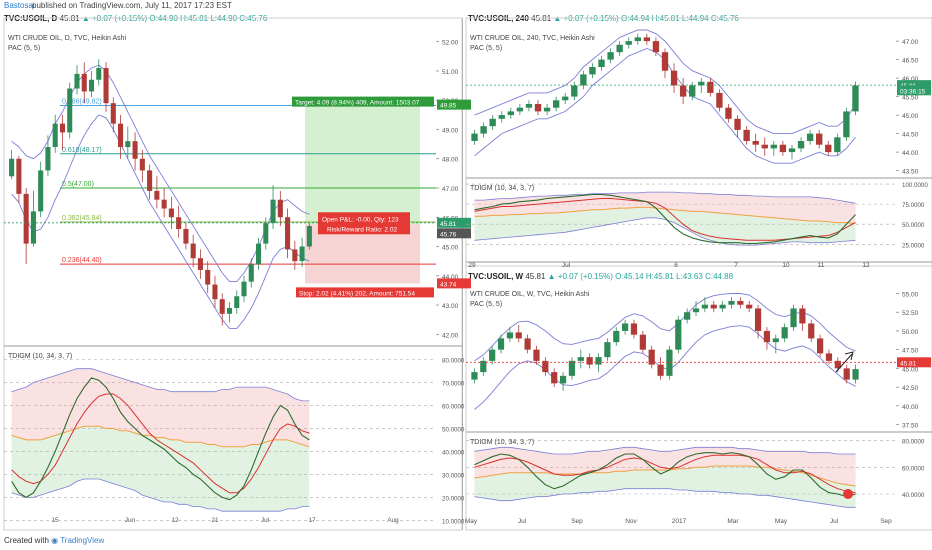 The width and height of the screenshot is (932, 550). Describe the element at coordinates (915, 185) in the screenshot. I see `h4-indicator-ytick-label: 100.0000` at that location.